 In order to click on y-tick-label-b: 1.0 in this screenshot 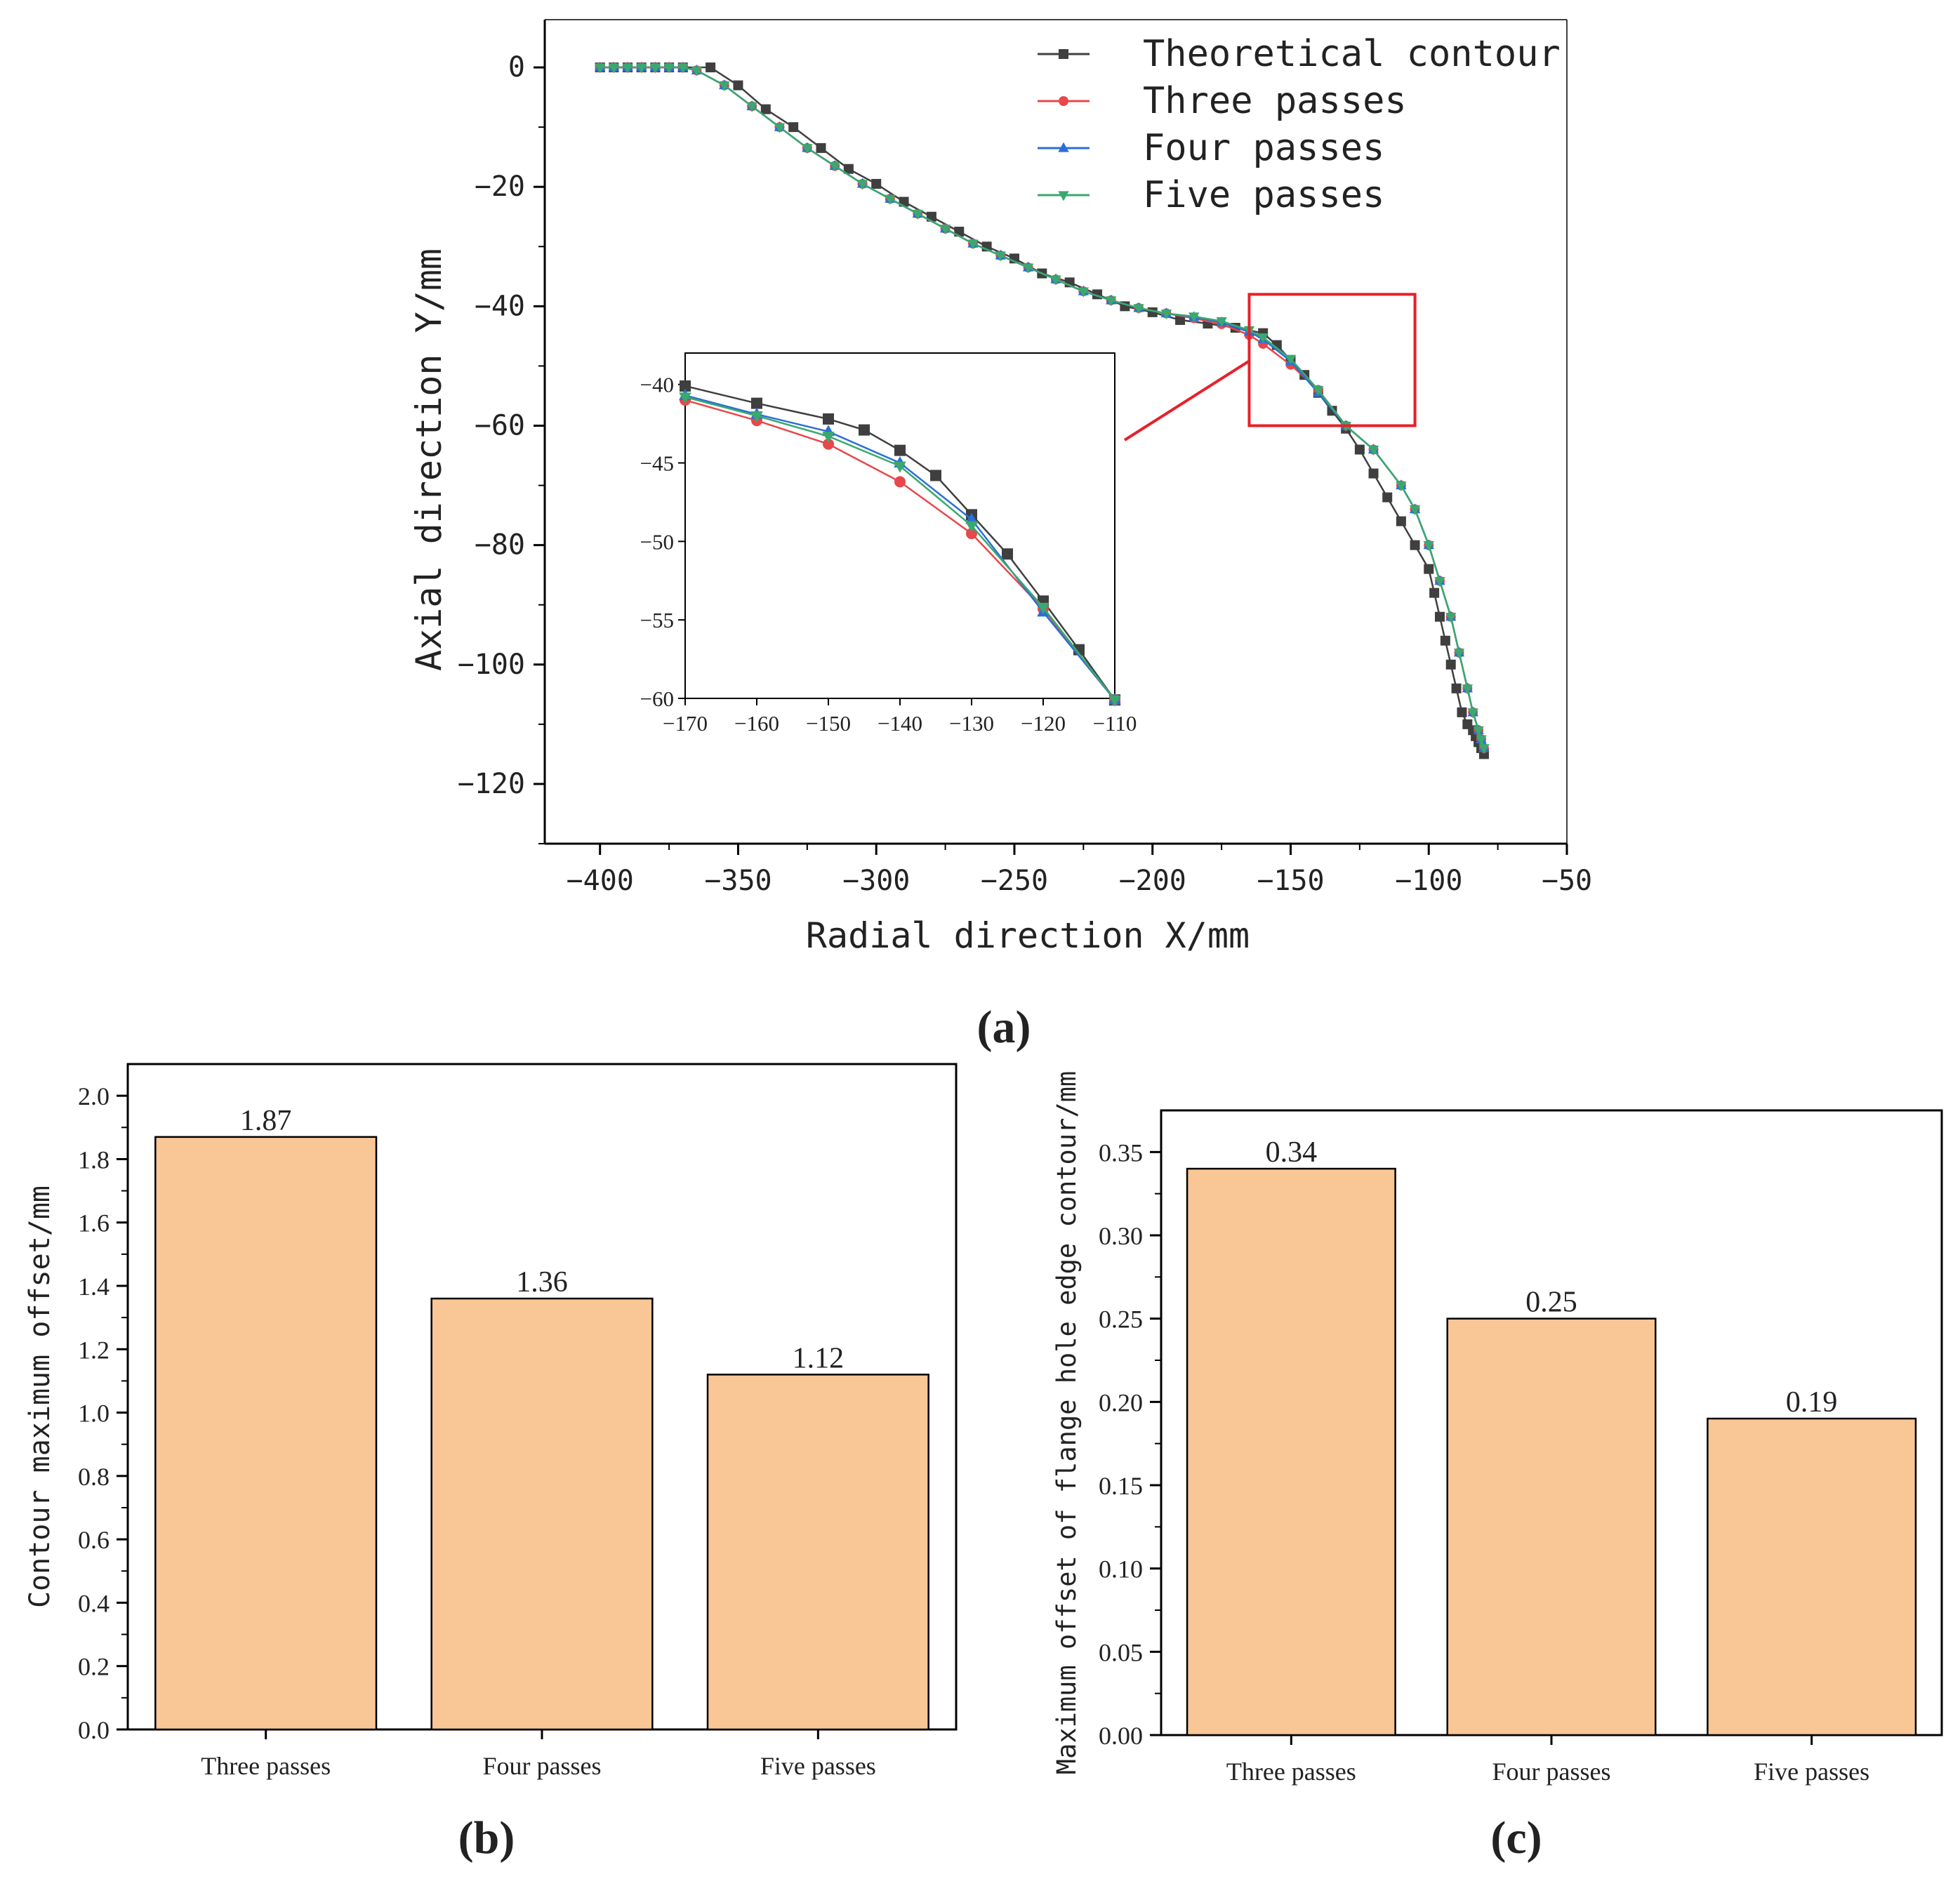, I will do `click(94, 1414)`.